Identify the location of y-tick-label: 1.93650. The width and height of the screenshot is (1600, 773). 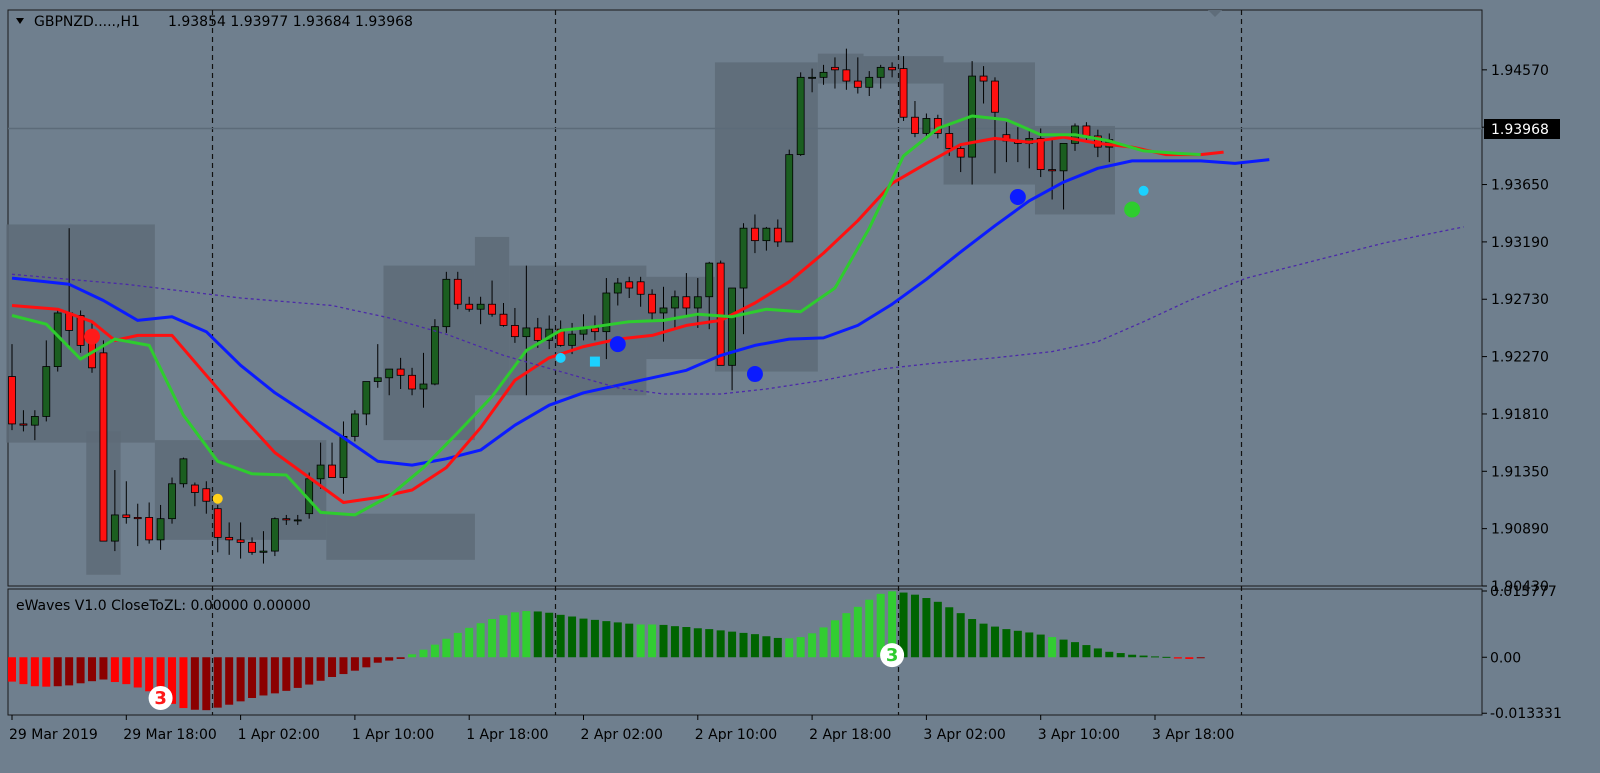
(1520, 186).